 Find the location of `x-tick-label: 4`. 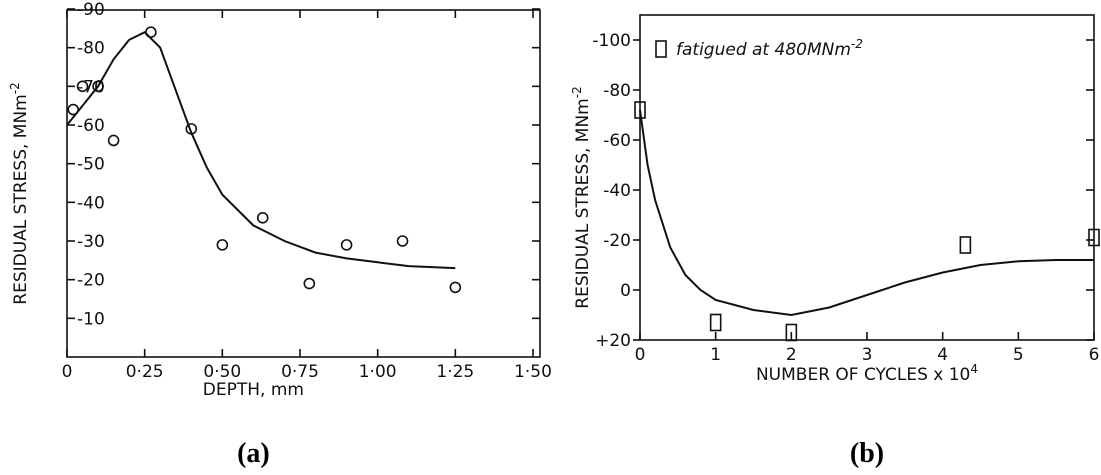

x-tick-label: 4 is located at coordinates (942, 355).